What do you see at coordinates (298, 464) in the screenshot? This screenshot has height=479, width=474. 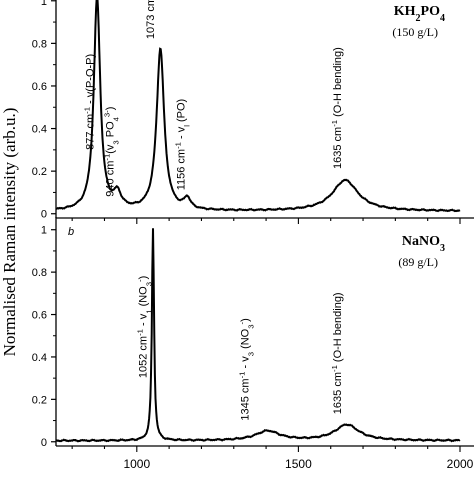 I see `x-tick-label: 1500` at bounding box center [298, 464].